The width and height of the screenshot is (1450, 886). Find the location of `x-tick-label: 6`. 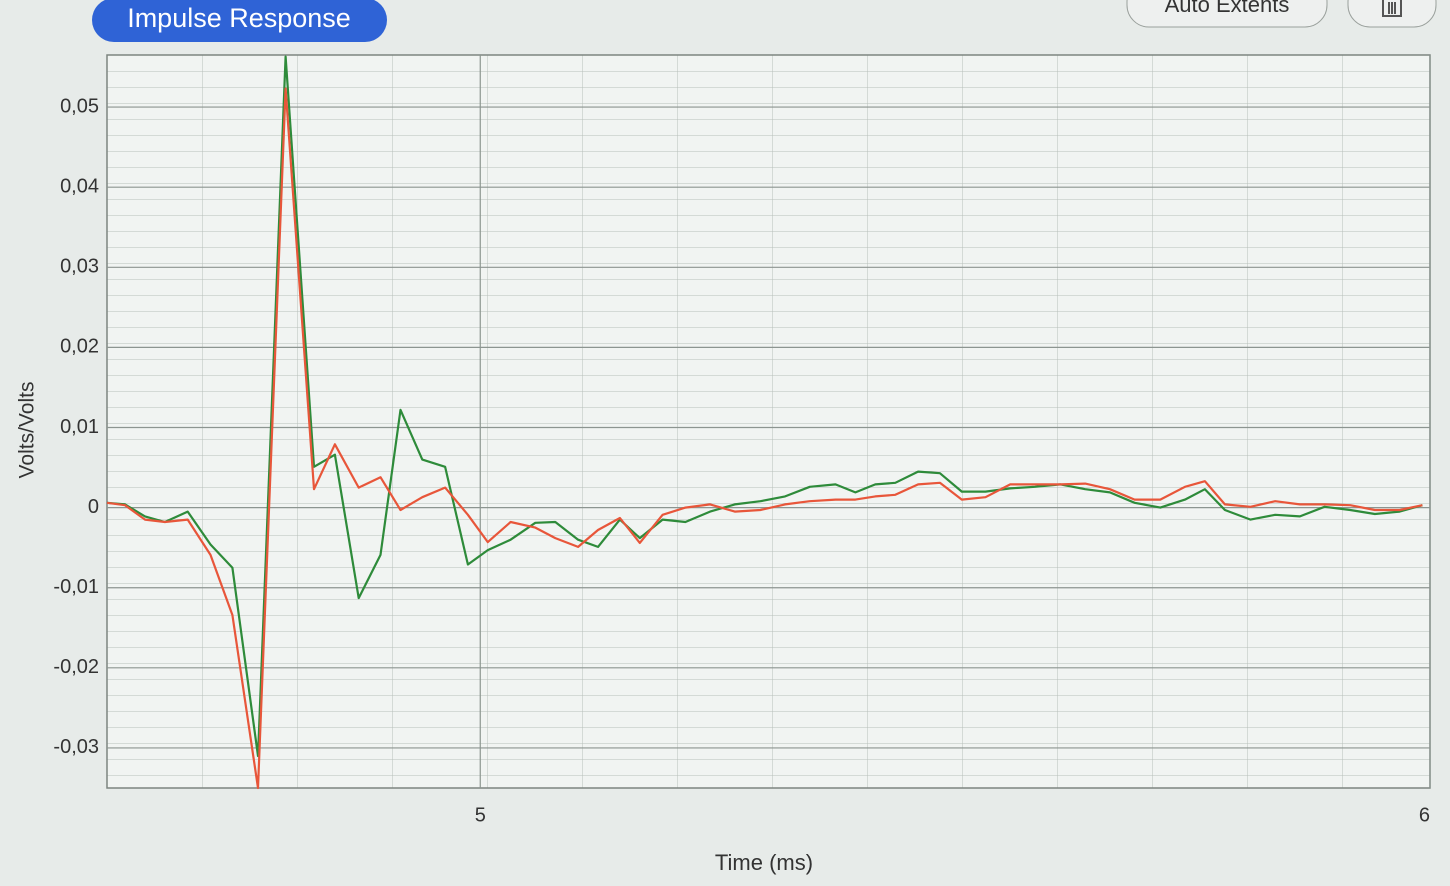

x-tick-label: 6 is located at coordinates (1424, 815).